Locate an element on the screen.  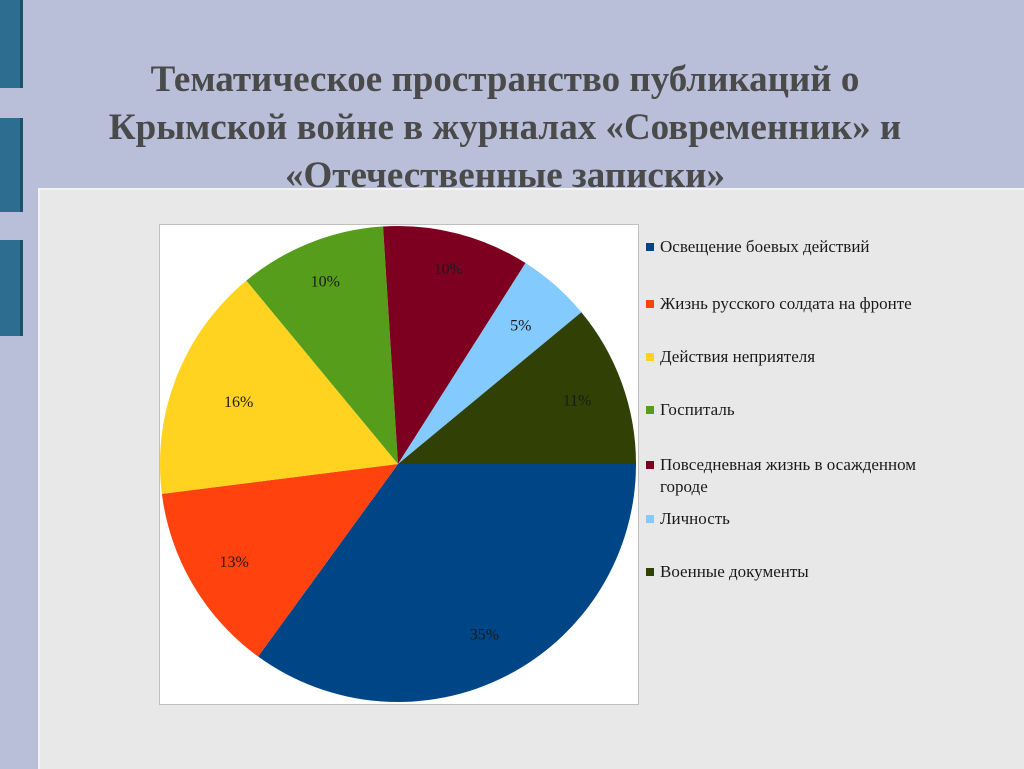
legend-label: Действия неприятеля is located at coordinates (738, 356).